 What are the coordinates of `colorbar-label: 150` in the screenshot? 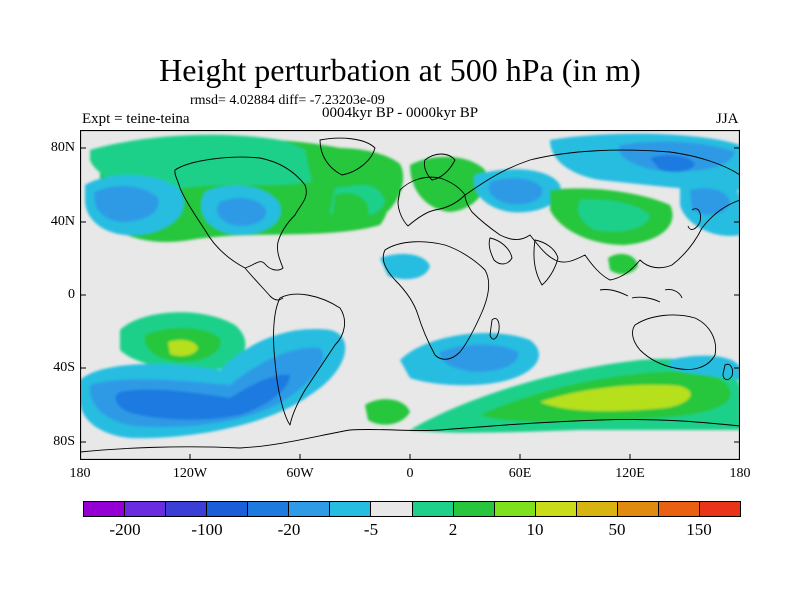 It's located at (699, 529).